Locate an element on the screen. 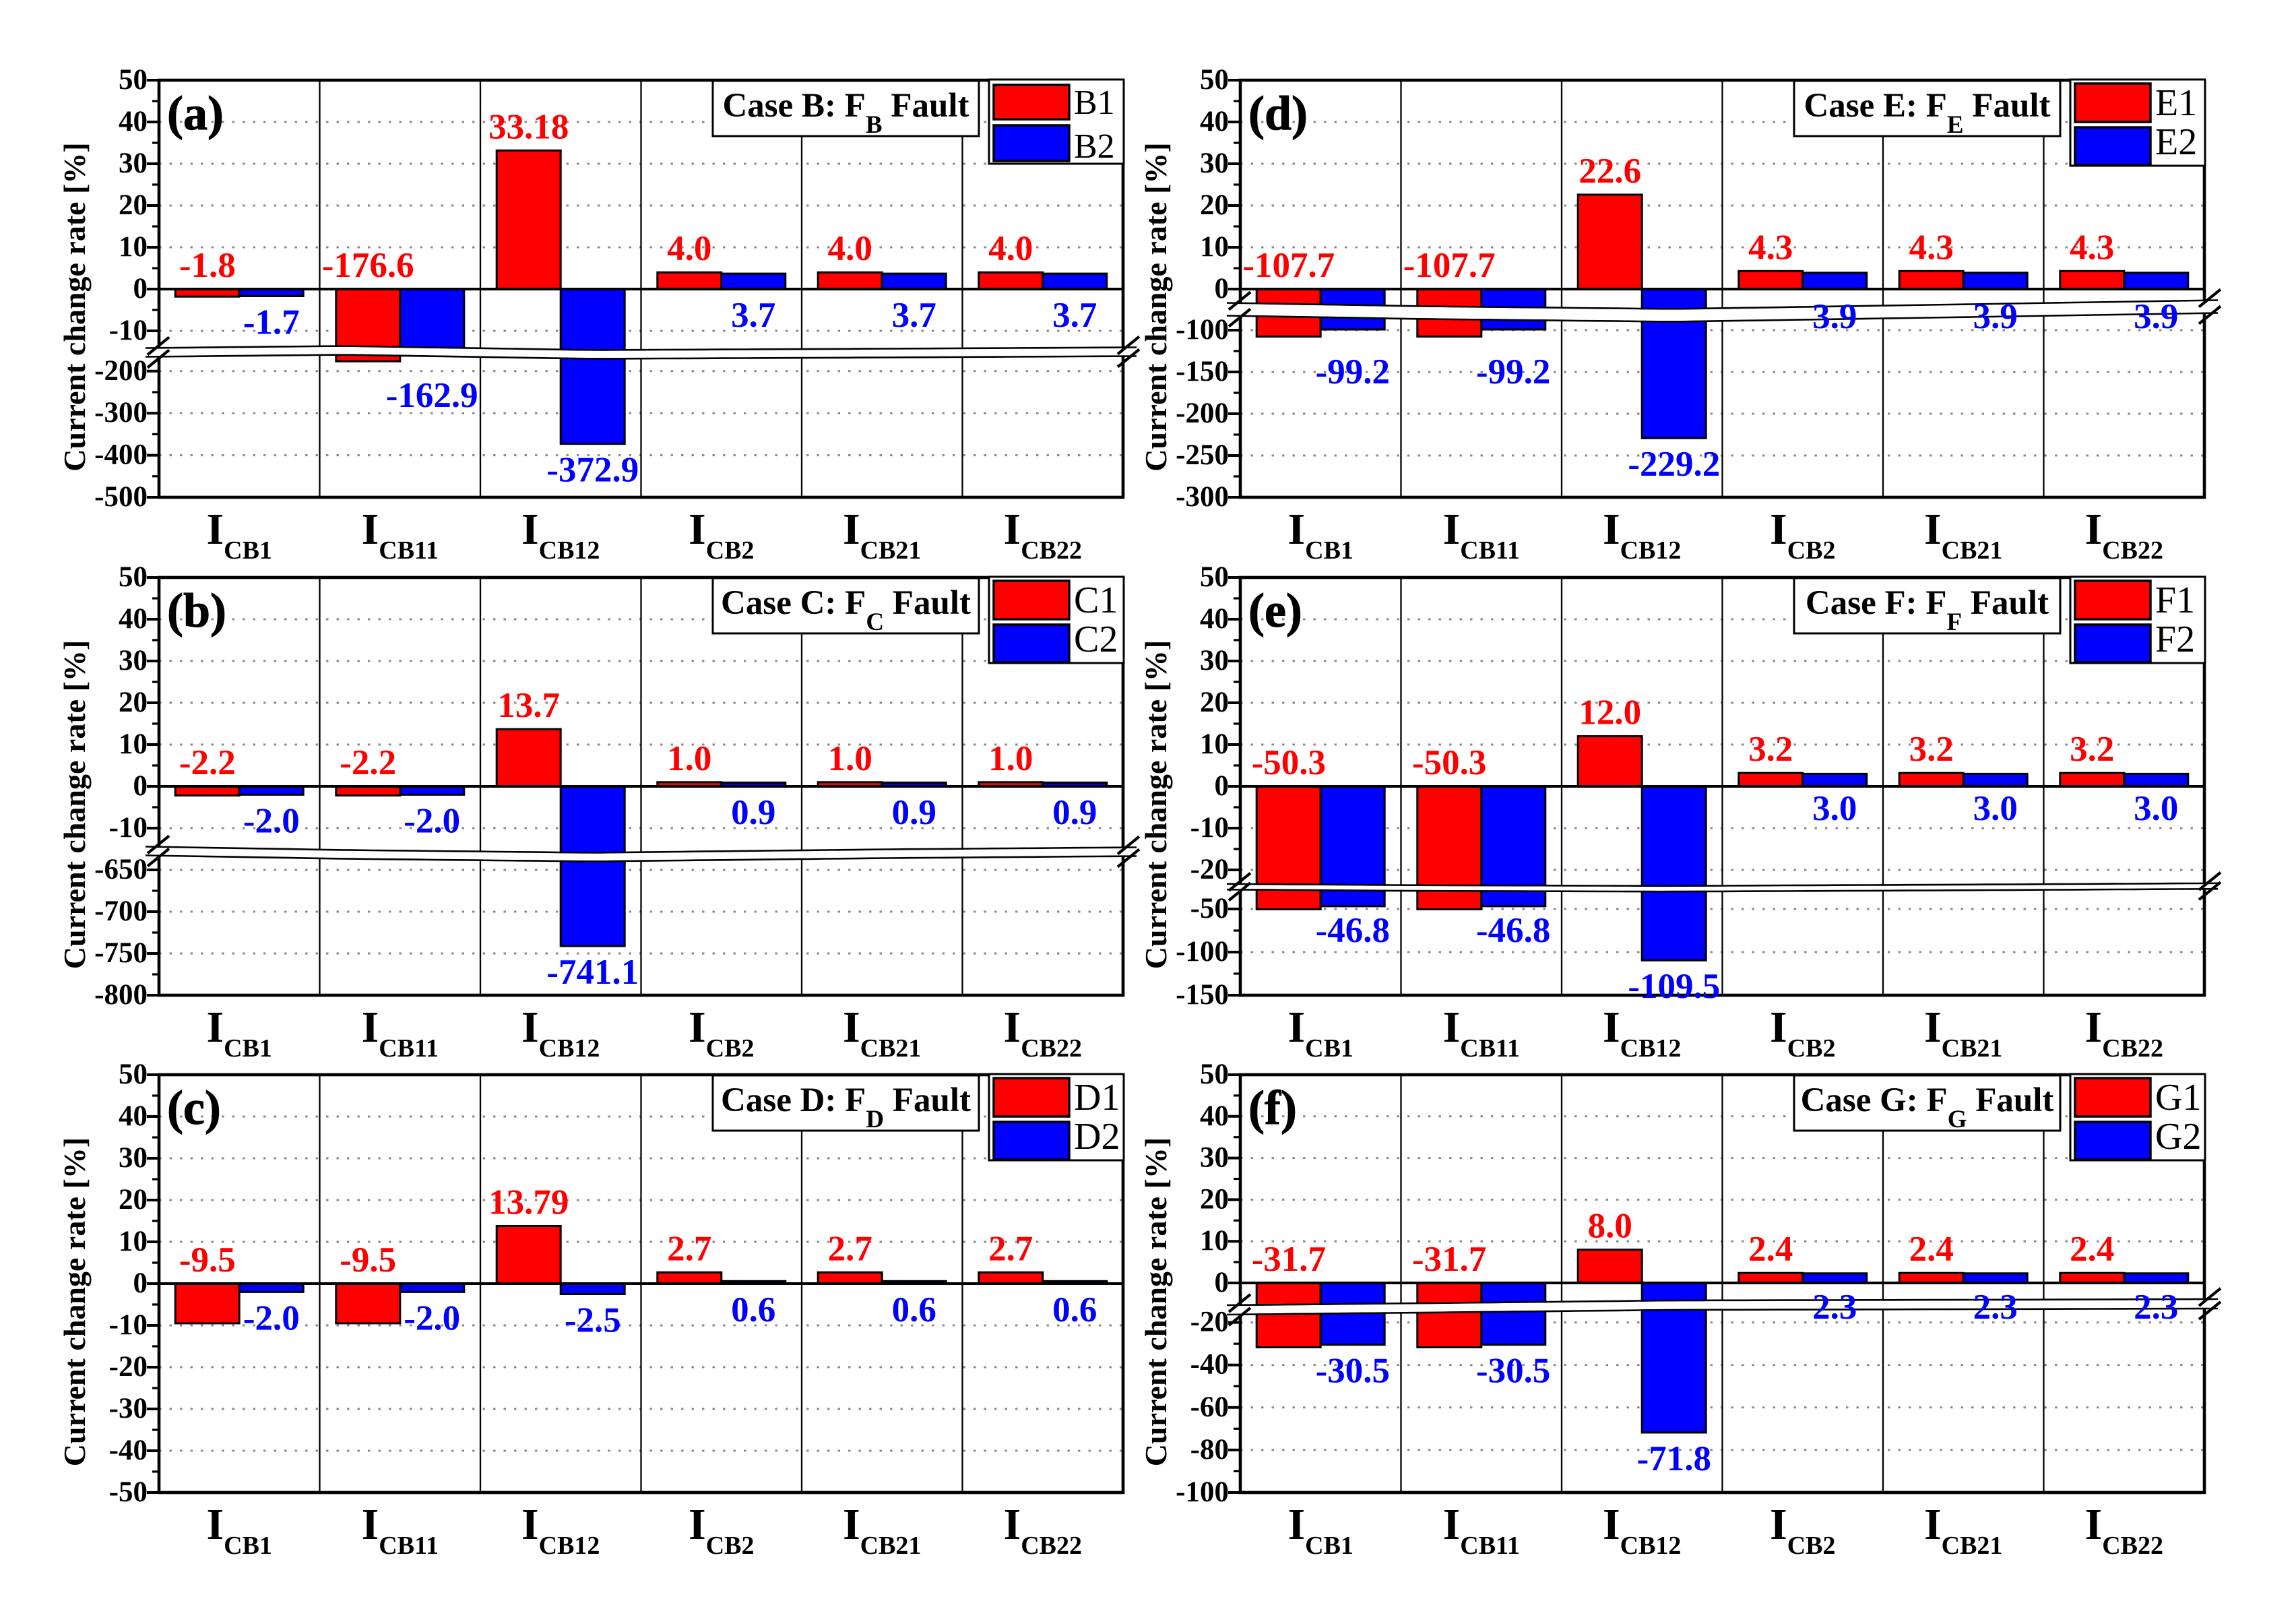 This screenshot has height=1603, width=2296. svg-text: -229.2 is located at coordinates (1674, 464).